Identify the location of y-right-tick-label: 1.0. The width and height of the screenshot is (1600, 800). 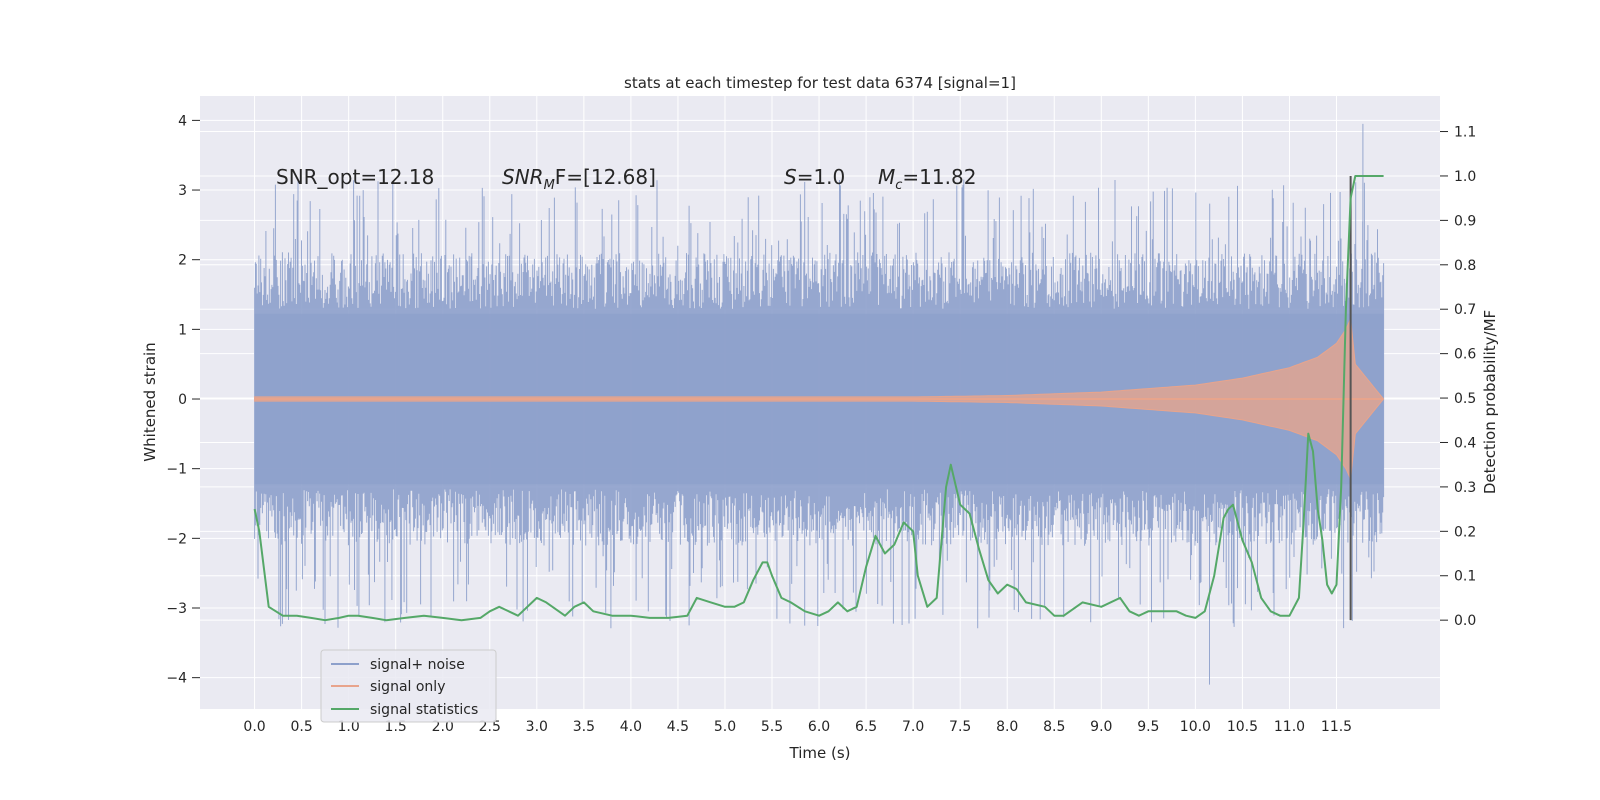
(1465, 177).